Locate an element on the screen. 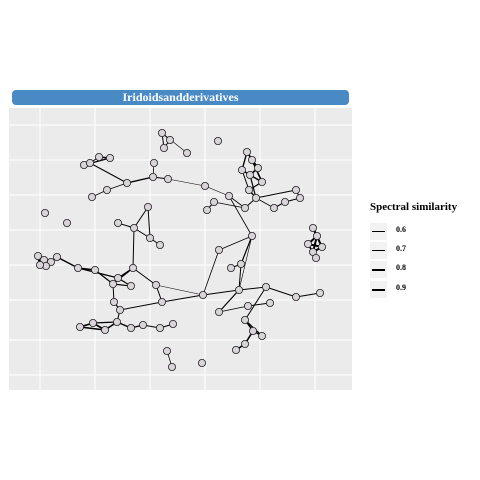  legend: Spectral similarity 0.6 0.7 0.8 0.9 is located at coordinates (422, 249).